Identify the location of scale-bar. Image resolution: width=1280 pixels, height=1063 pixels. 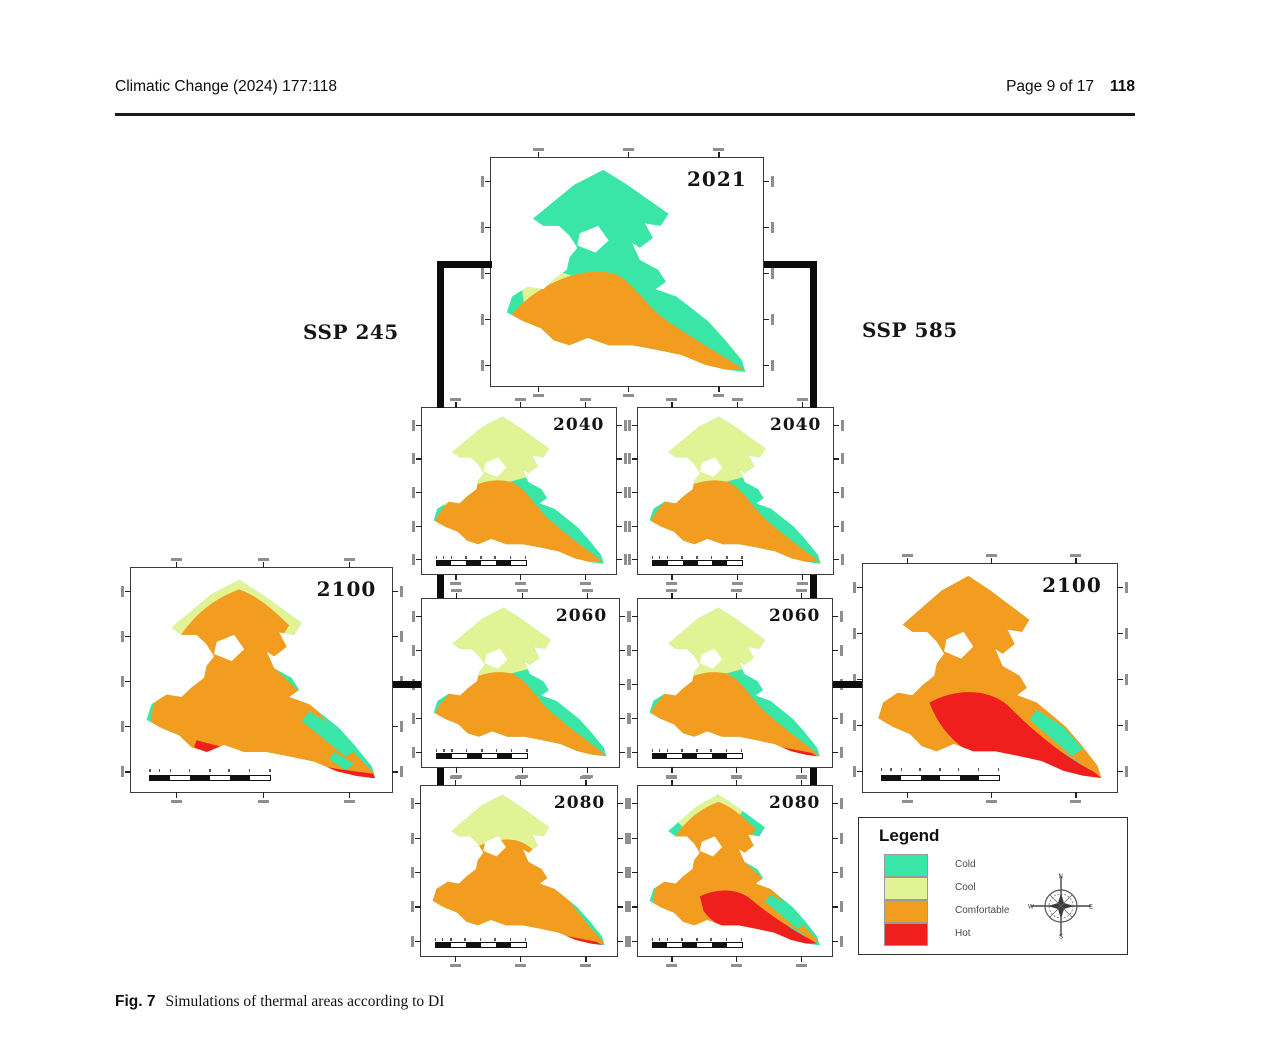
(697, 755).